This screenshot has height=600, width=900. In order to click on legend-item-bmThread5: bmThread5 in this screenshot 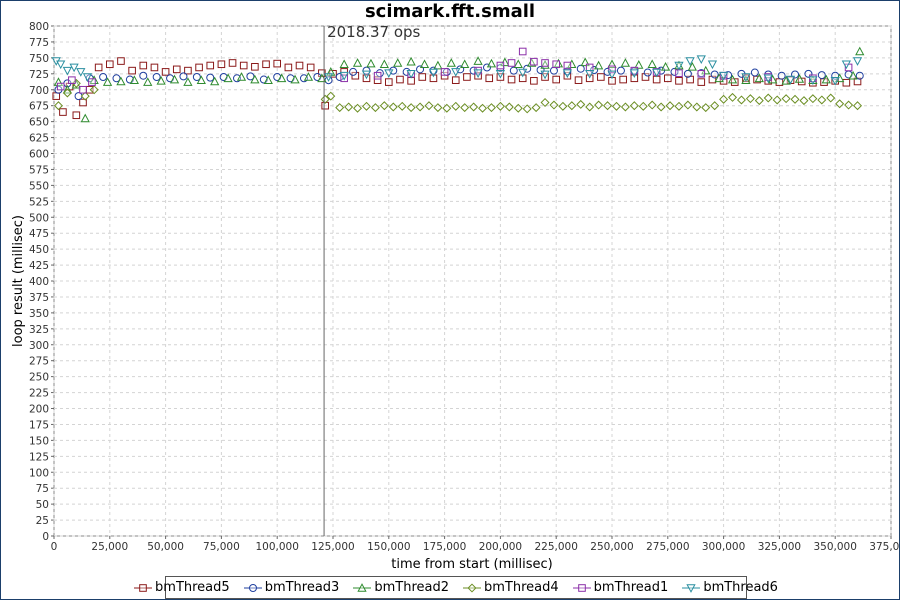, I will do `click(182, 587)`.